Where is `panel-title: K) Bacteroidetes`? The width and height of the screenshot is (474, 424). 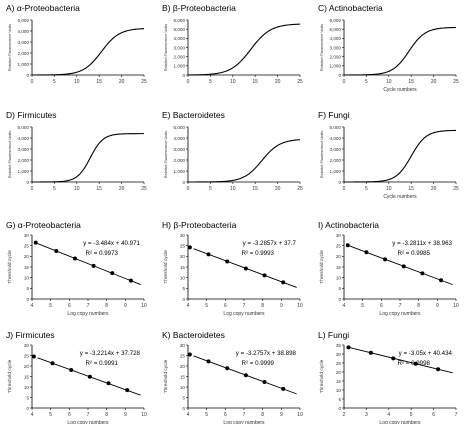
panel-title: K) Bacteroidetes is located at coordinates (193, 335).